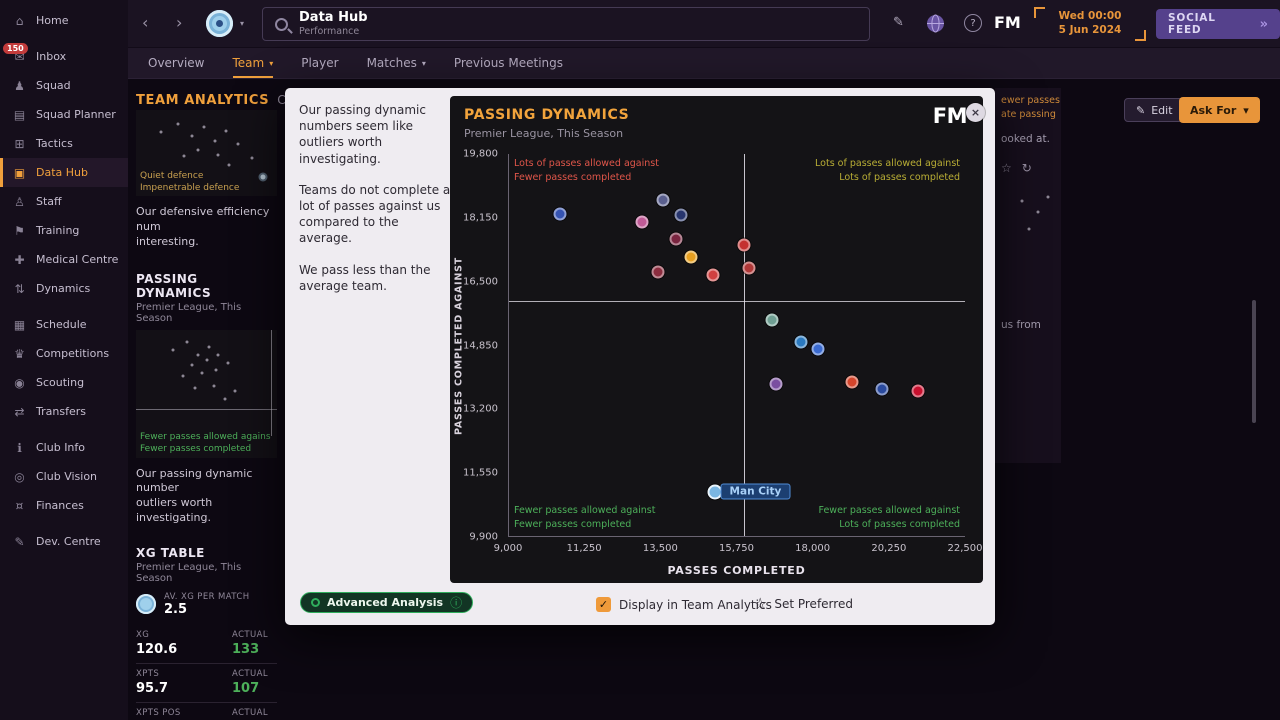 Image resolution: width=1280 pixels, height=720 pixels. Describe the element at coordinates (250, 634) in the screenshot. I see `xg-actual-label: ACTUAL` at that location.